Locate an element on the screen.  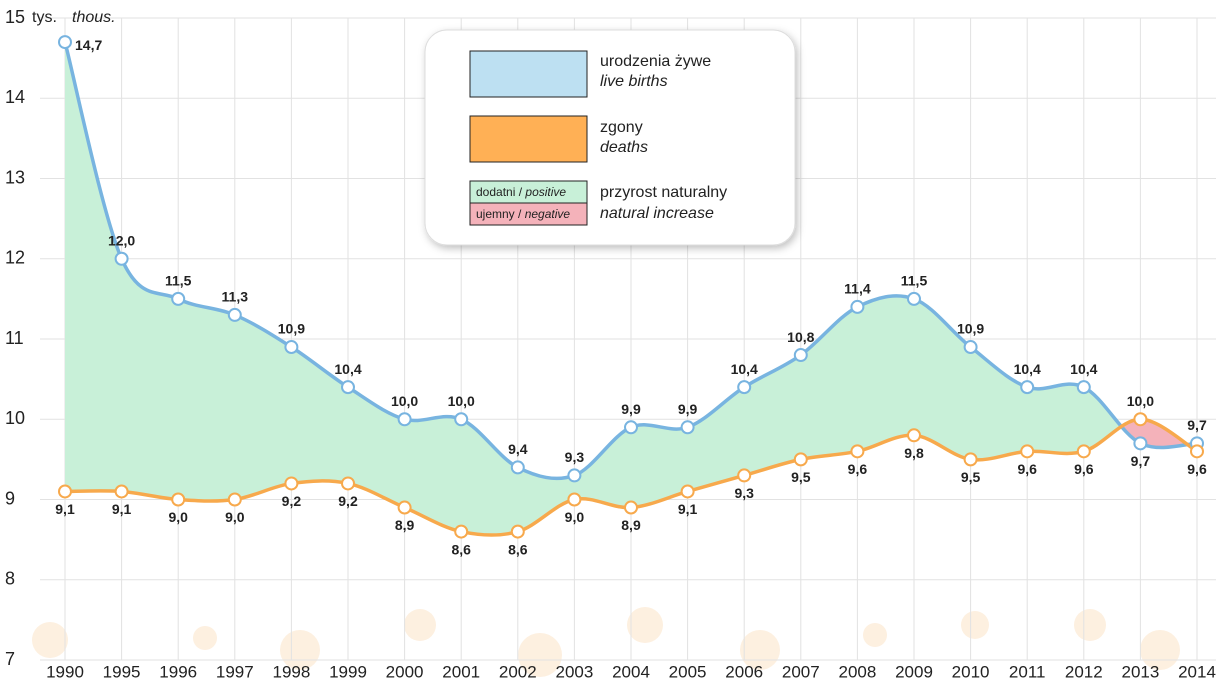
x-tick-label: 2010 is located at coordinates (971, 671).